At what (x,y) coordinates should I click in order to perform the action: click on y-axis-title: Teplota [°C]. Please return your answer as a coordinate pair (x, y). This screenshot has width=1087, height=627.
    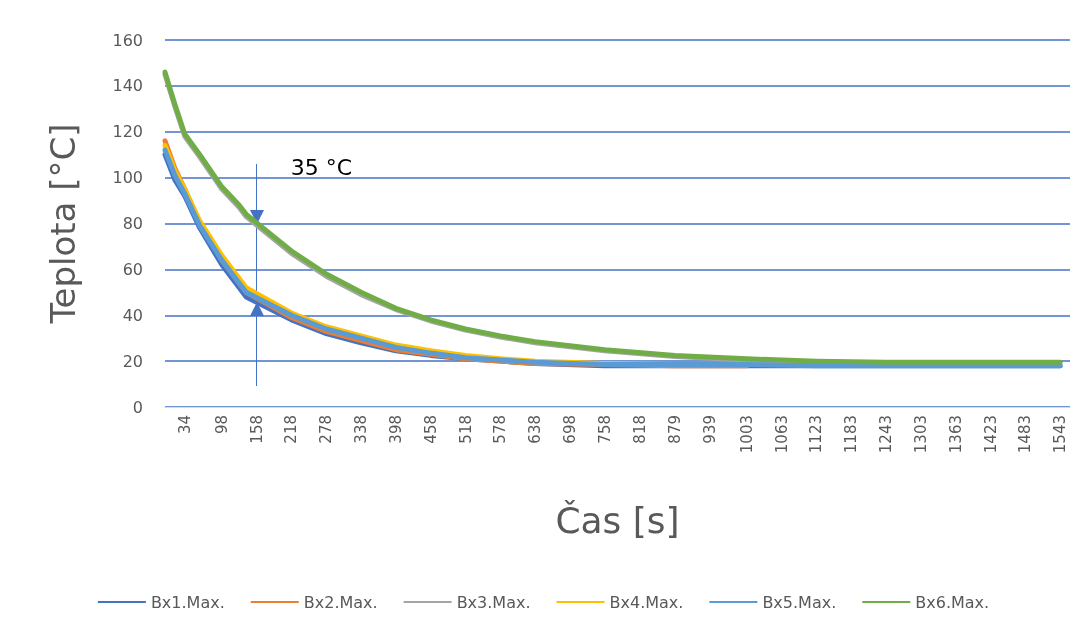
    Looking at the image, I should click on (63, 224).